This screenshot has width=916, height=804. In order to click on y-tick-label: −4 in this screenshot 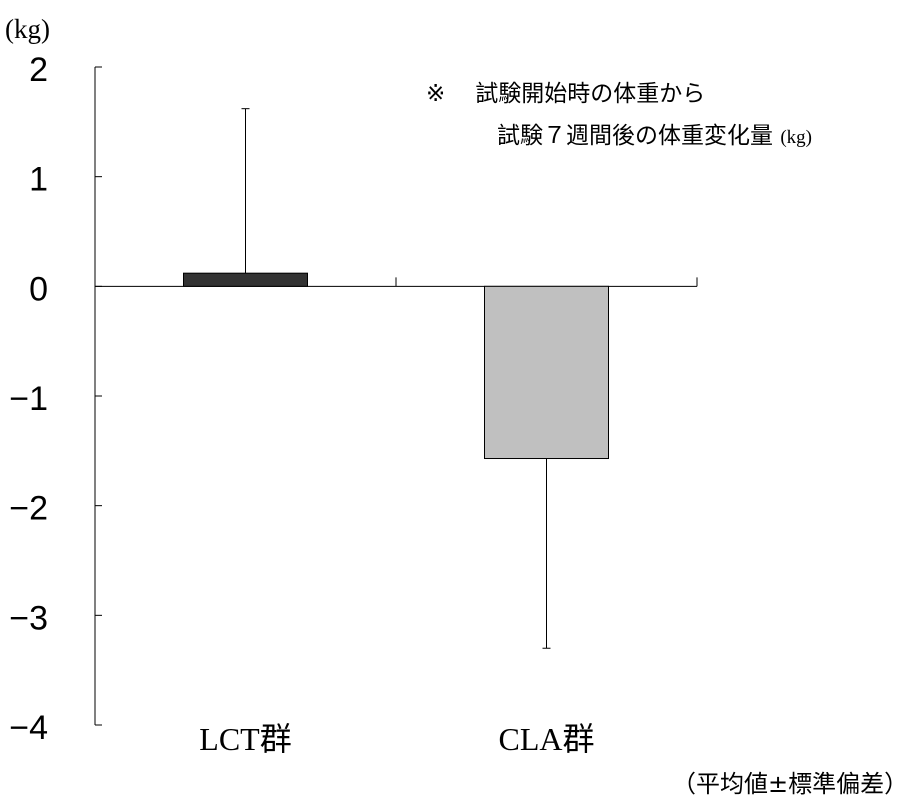, I will do `click(28, 728)`.